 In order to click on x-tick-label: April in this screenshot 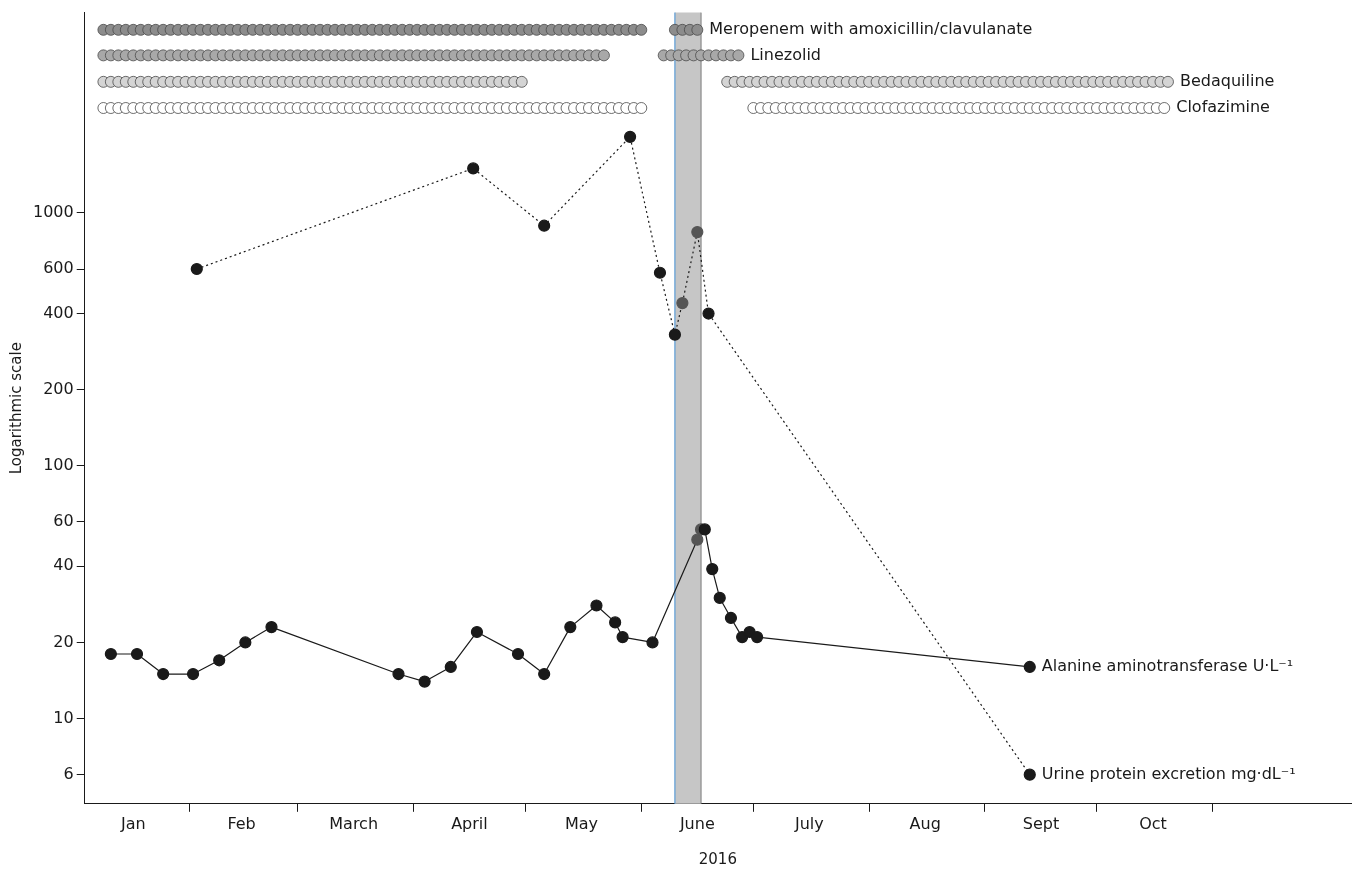, I will do `click(469, 823)`.